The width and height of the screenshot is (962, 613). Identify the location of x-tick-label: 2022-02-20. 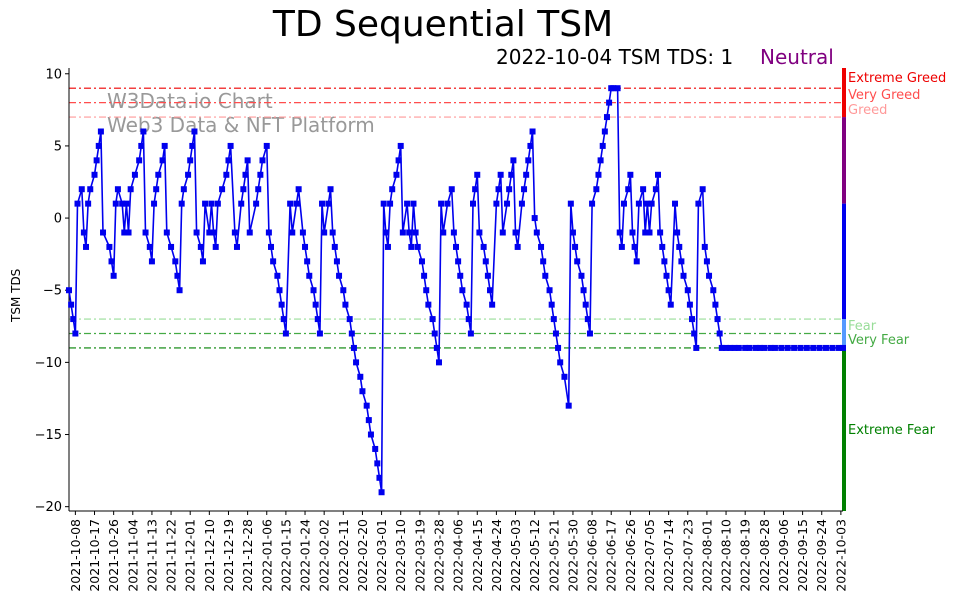
(362, 555).